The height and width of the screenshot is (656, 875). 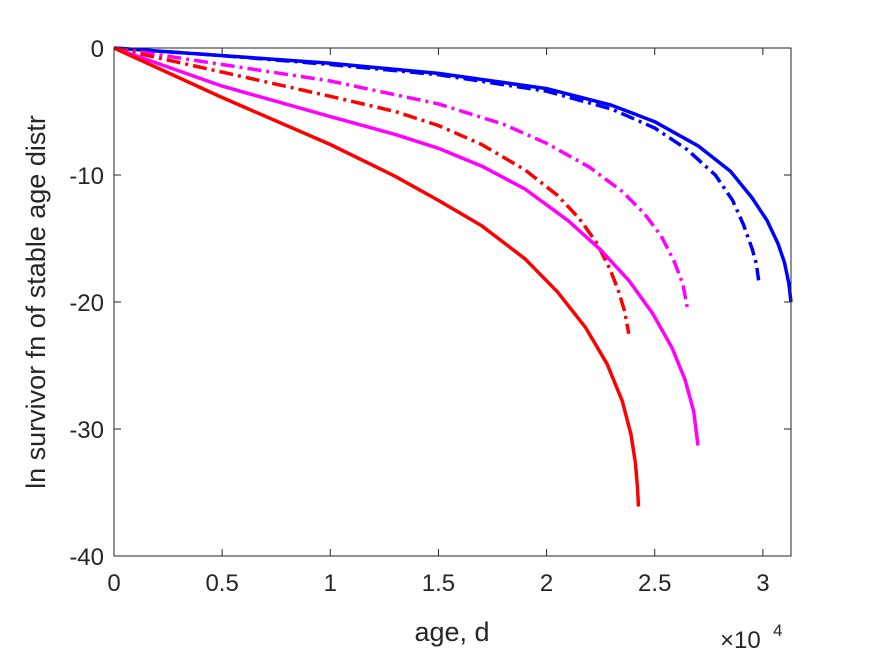 I want to click on y-axis-label: ln survivor fn of stable age distr, so click(x=36, y=302).